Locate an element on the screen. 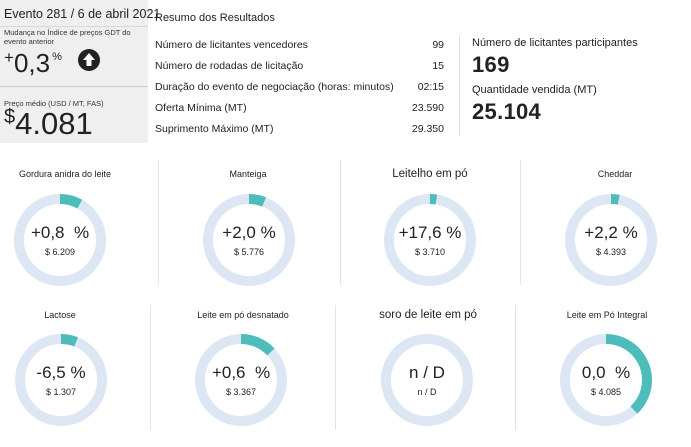 The image size is (691, 447). product-card-lactose: Lactose -6,5 % $ 1.307 is located at coordinates (85, 377).